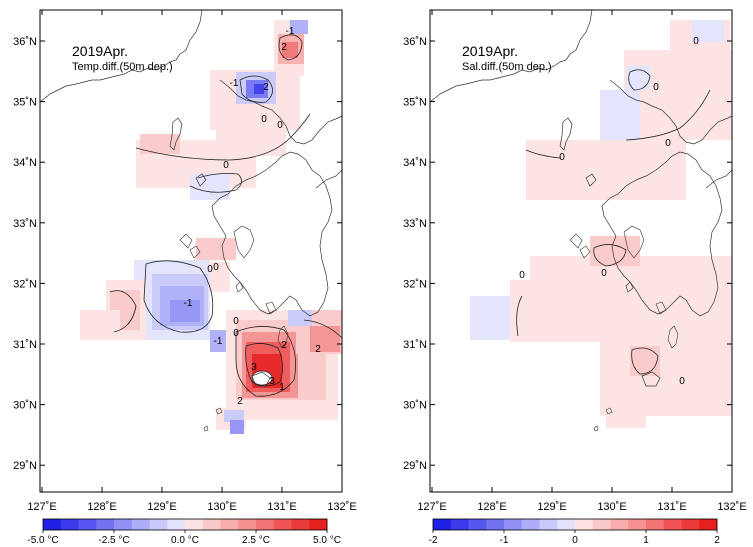  Describe the element at coordinates (185, 540) in the screenshot. I see `colorbar-tick-label: 0.0 °C` at that location.